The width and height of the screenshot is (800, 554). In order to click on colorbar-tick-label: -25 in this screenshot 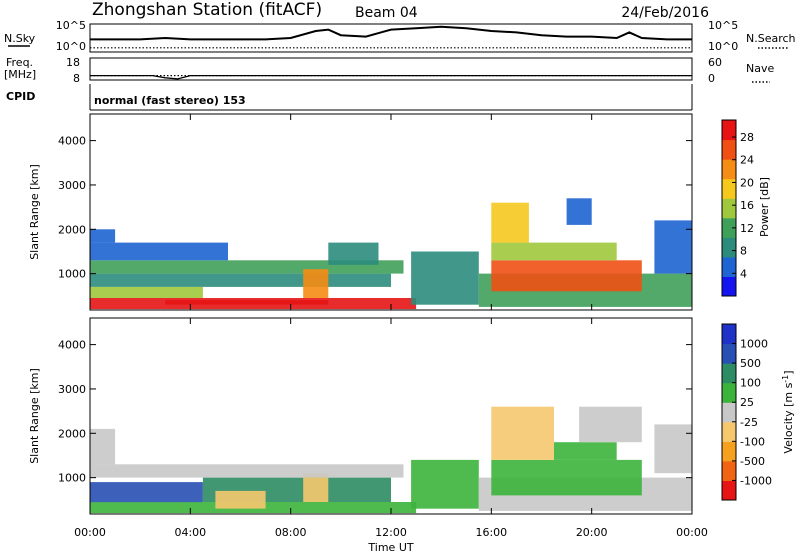, I will do `click(749, 422)`.